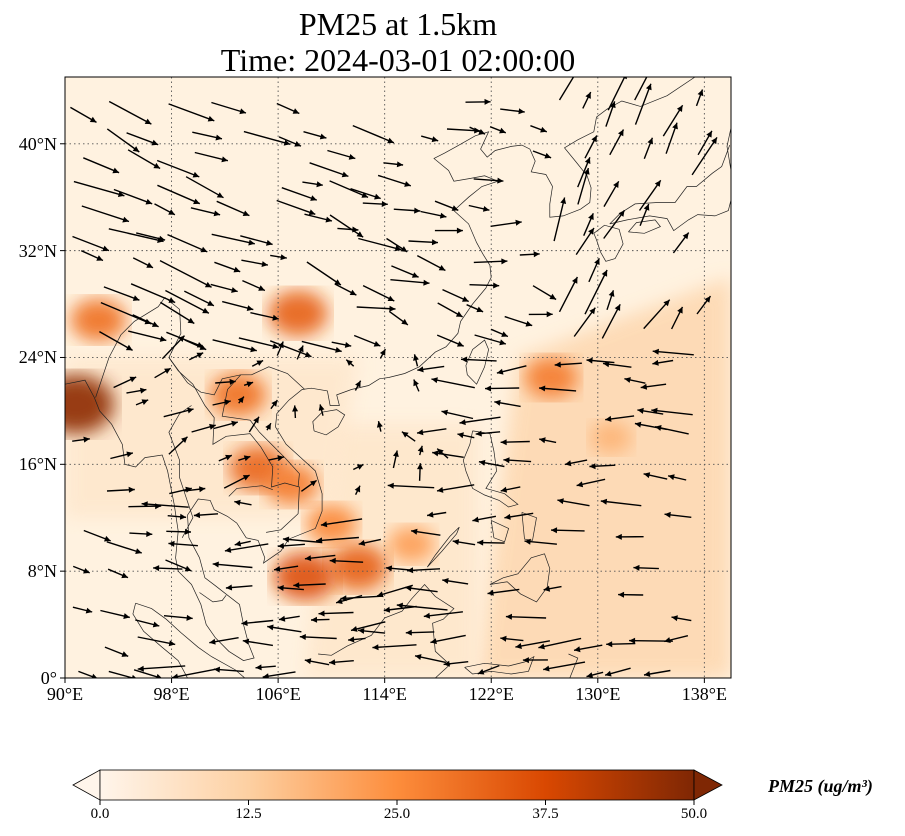  Describe the element at coordinates (42, 571) in the screenshot. I see `y-tick-label: 8°N` at that location.